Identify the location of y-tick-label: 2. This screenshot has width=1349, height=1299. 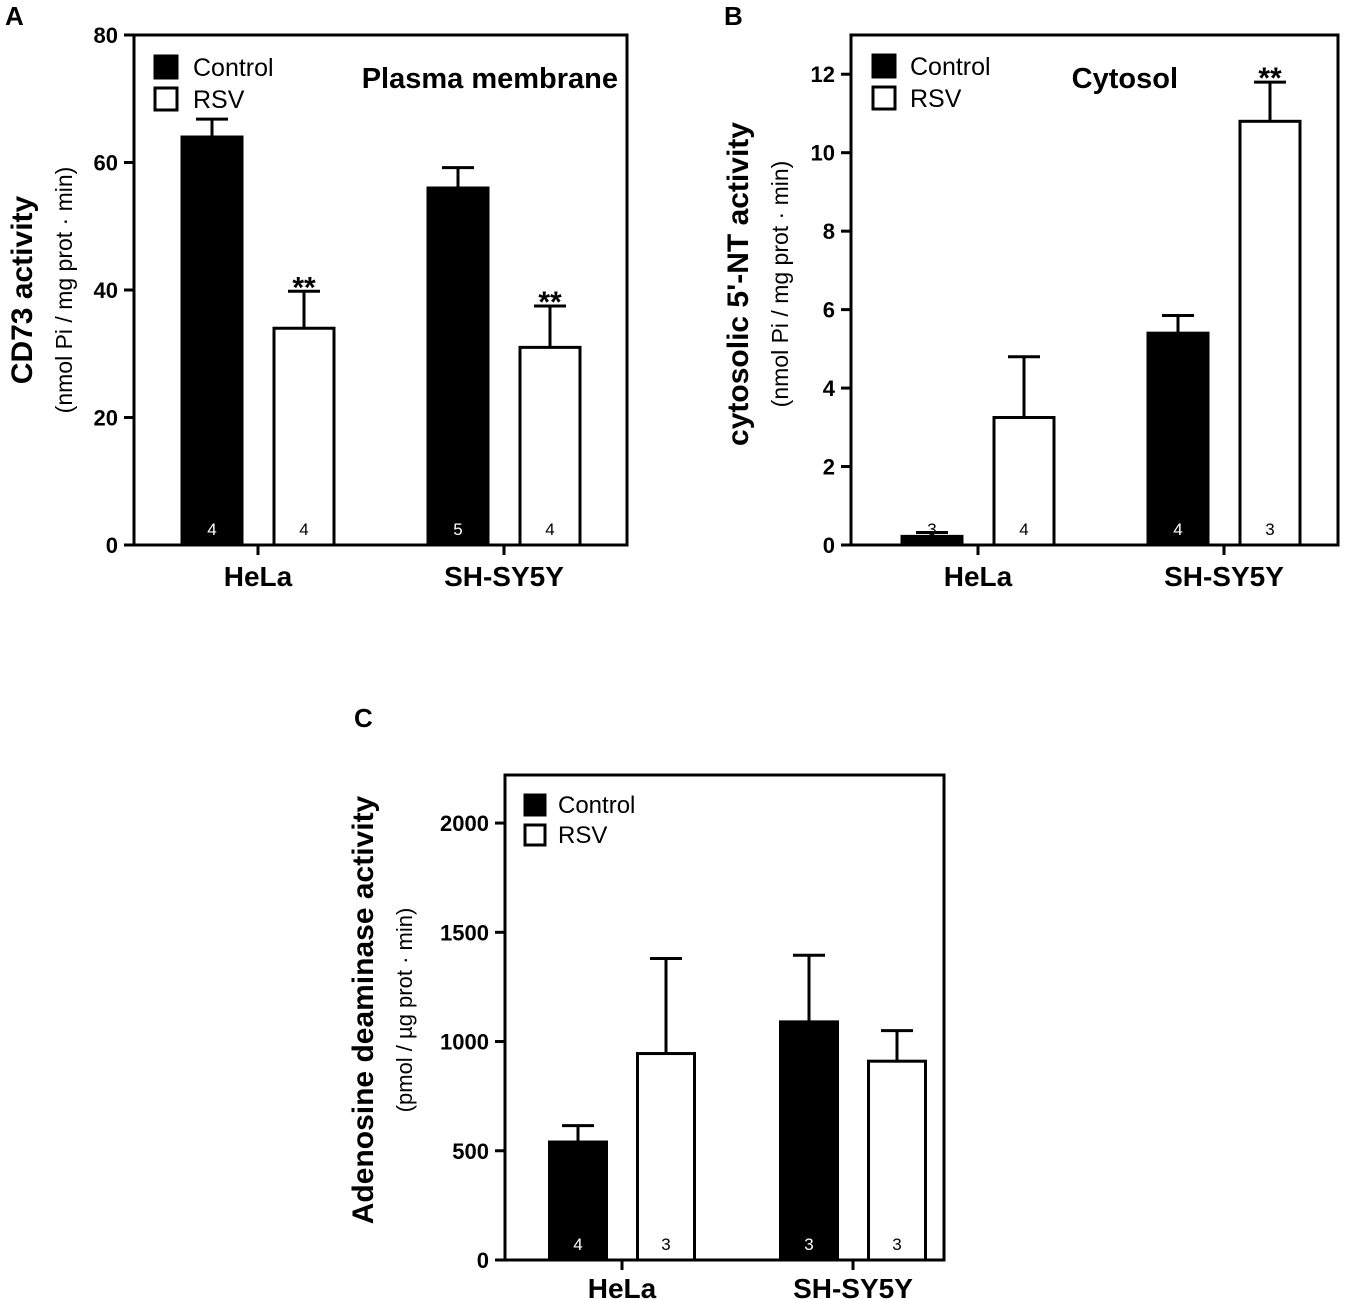
(829, 467).